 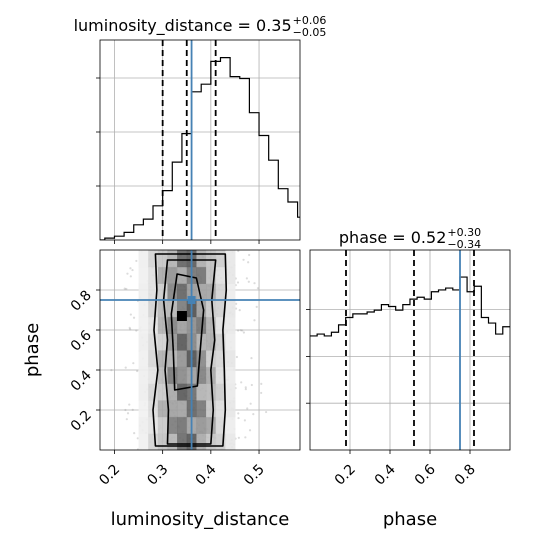 What do you see at coordinates (81, 421) in the screenshot?
I see `jt-ytick-label-0: 0.2` at bounding box center [81, 421].